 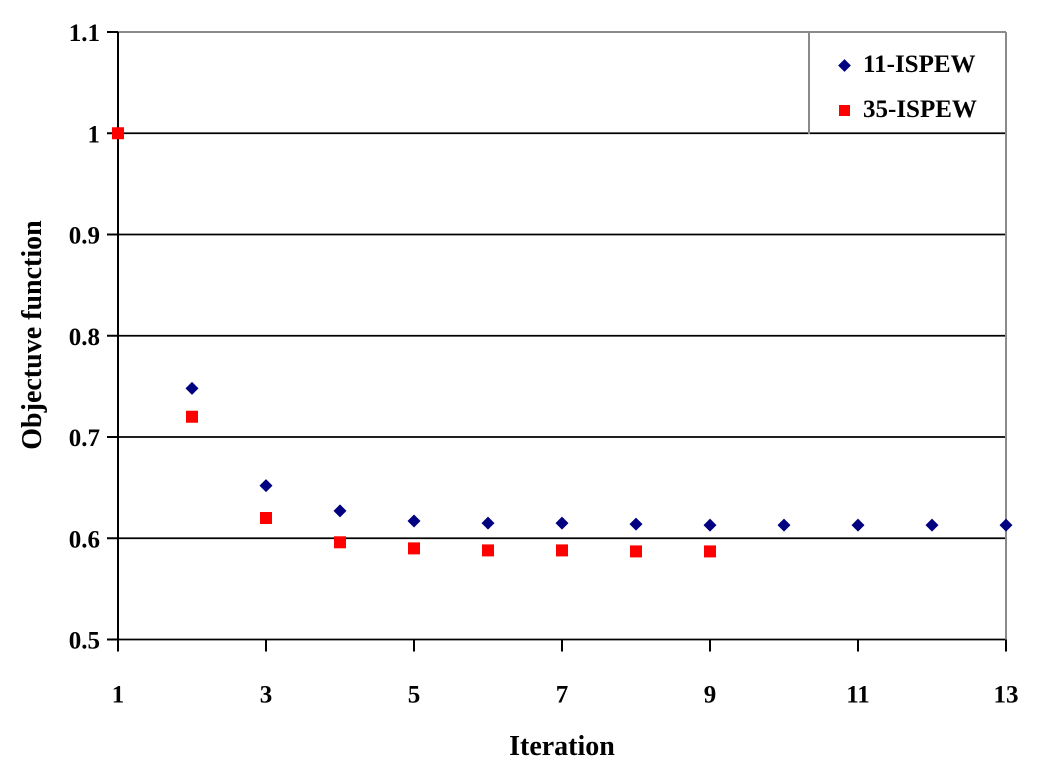 I want to click on y-tick-label: 0.9, so click(x=84, y=236).